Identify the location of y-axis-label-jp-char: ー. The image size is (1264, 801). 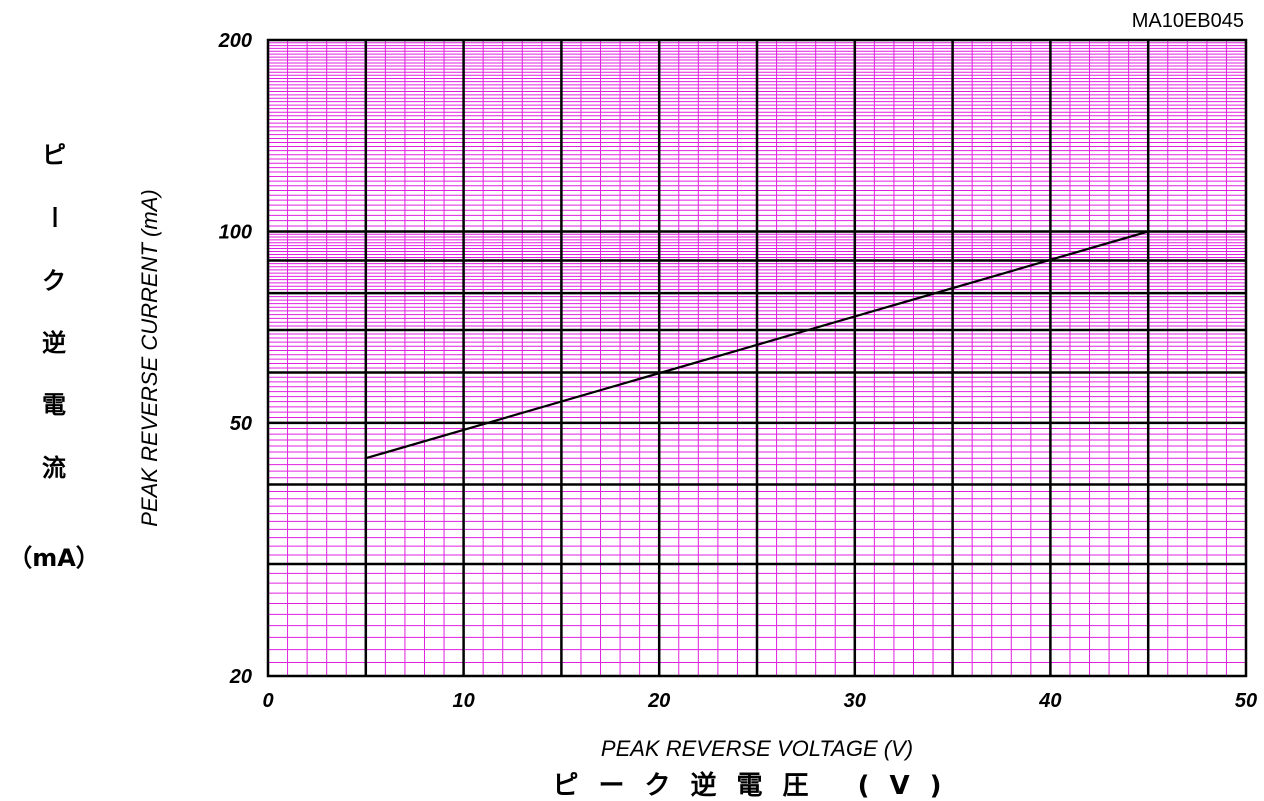
(54, 217).